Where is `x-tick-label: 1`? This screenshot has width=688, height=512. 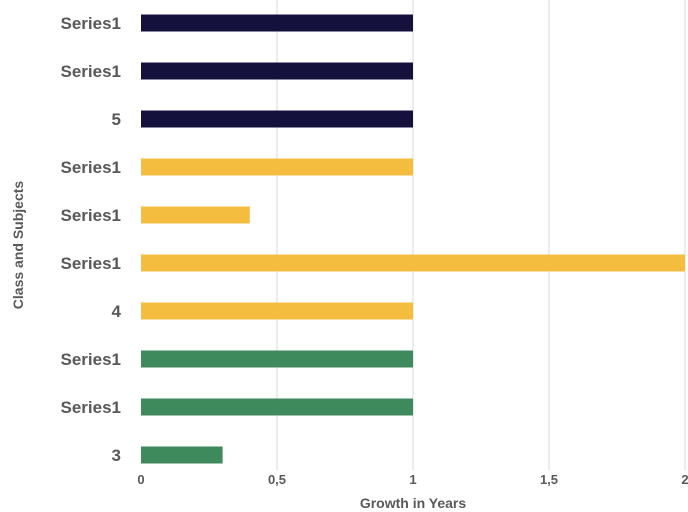
x-tick-label: 1 is located at coordinates (412, 479).